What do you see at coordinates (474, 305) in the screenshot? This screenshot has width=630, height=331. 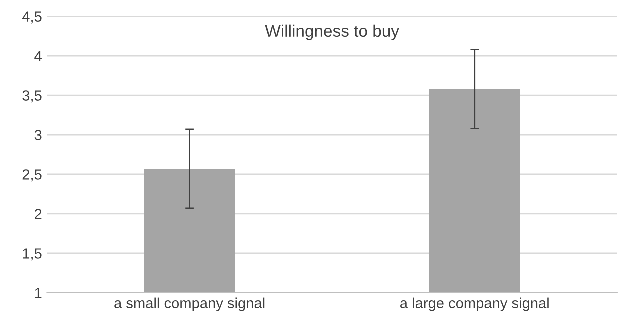 I see `x-tick-label: a large company signal` at bounding box center [474, 305].